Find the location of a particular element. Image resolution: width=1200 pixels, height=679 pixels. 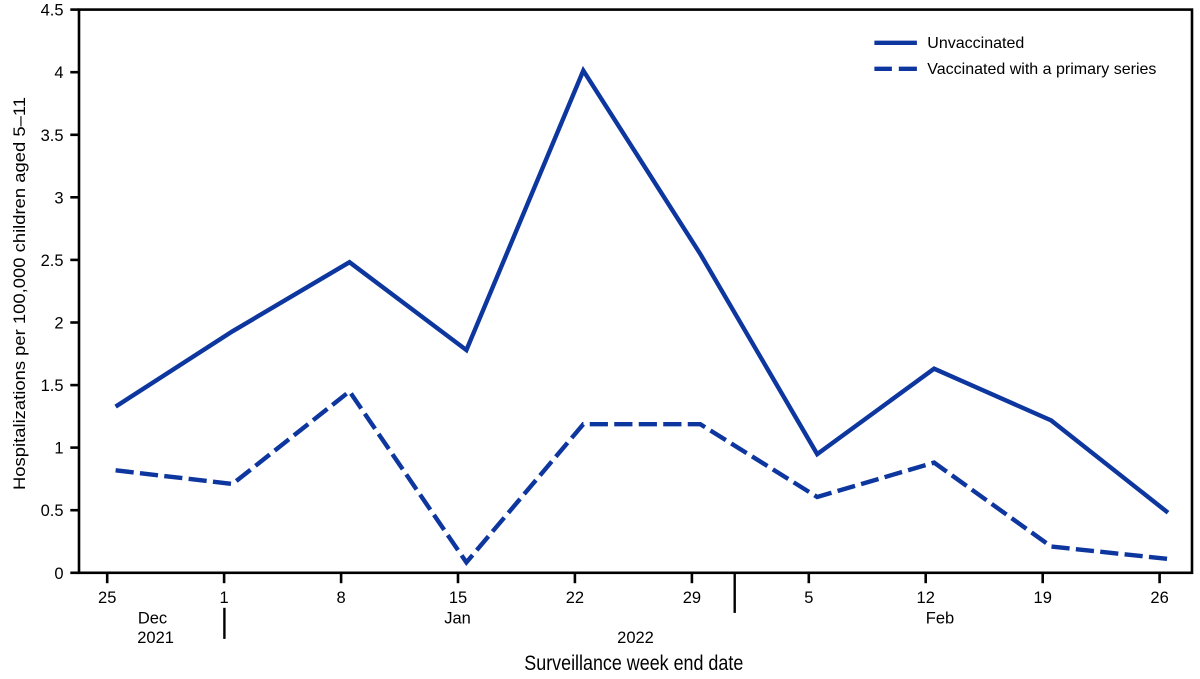

svg-text: 19 is located at coordinates (1043, 598).